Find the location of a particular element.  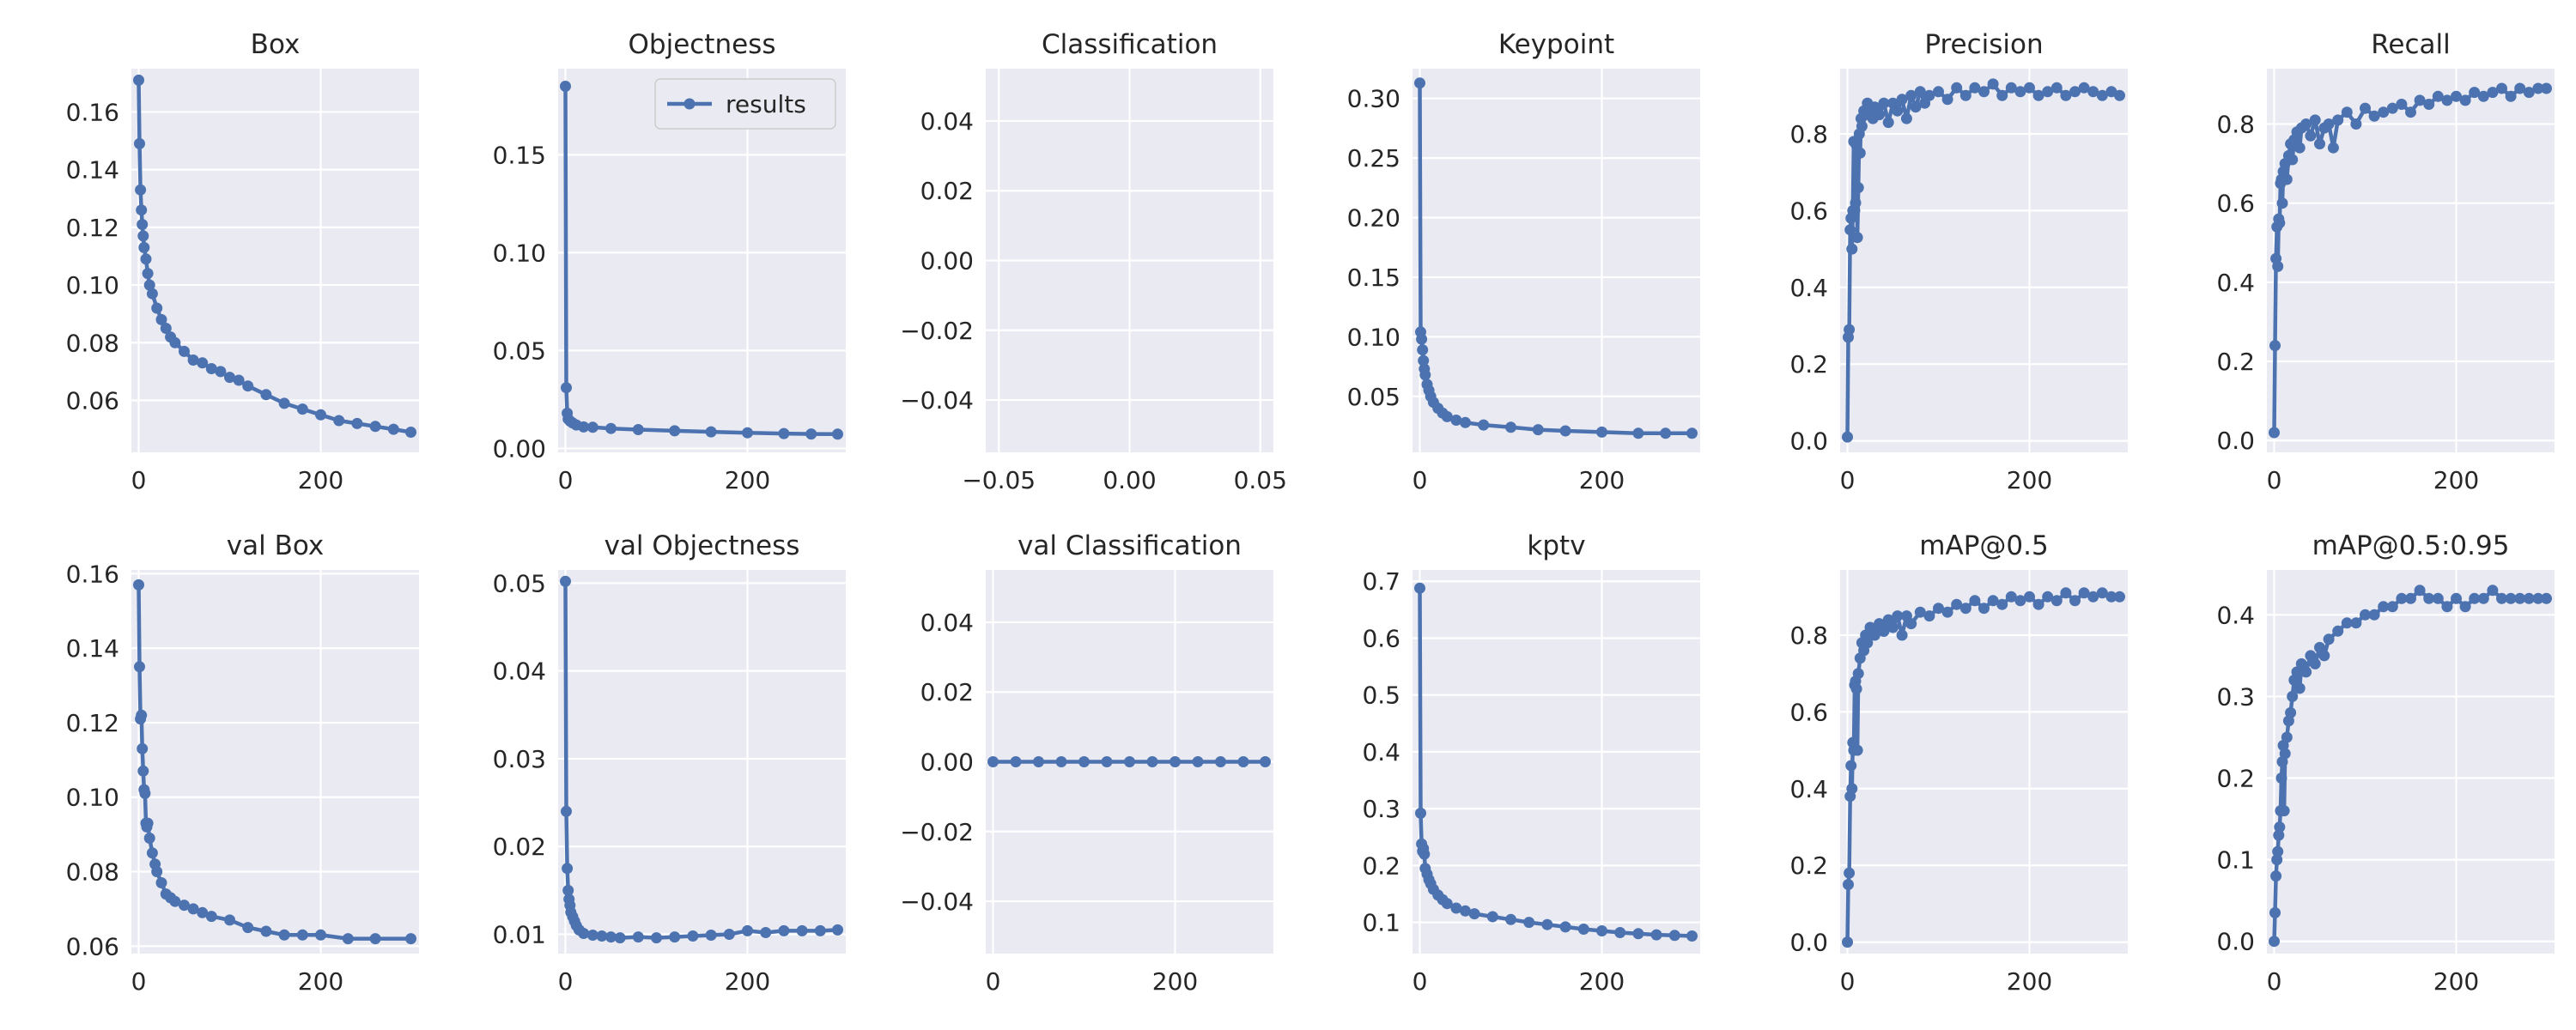

legend-label: results is located at coordinates (766, 104).